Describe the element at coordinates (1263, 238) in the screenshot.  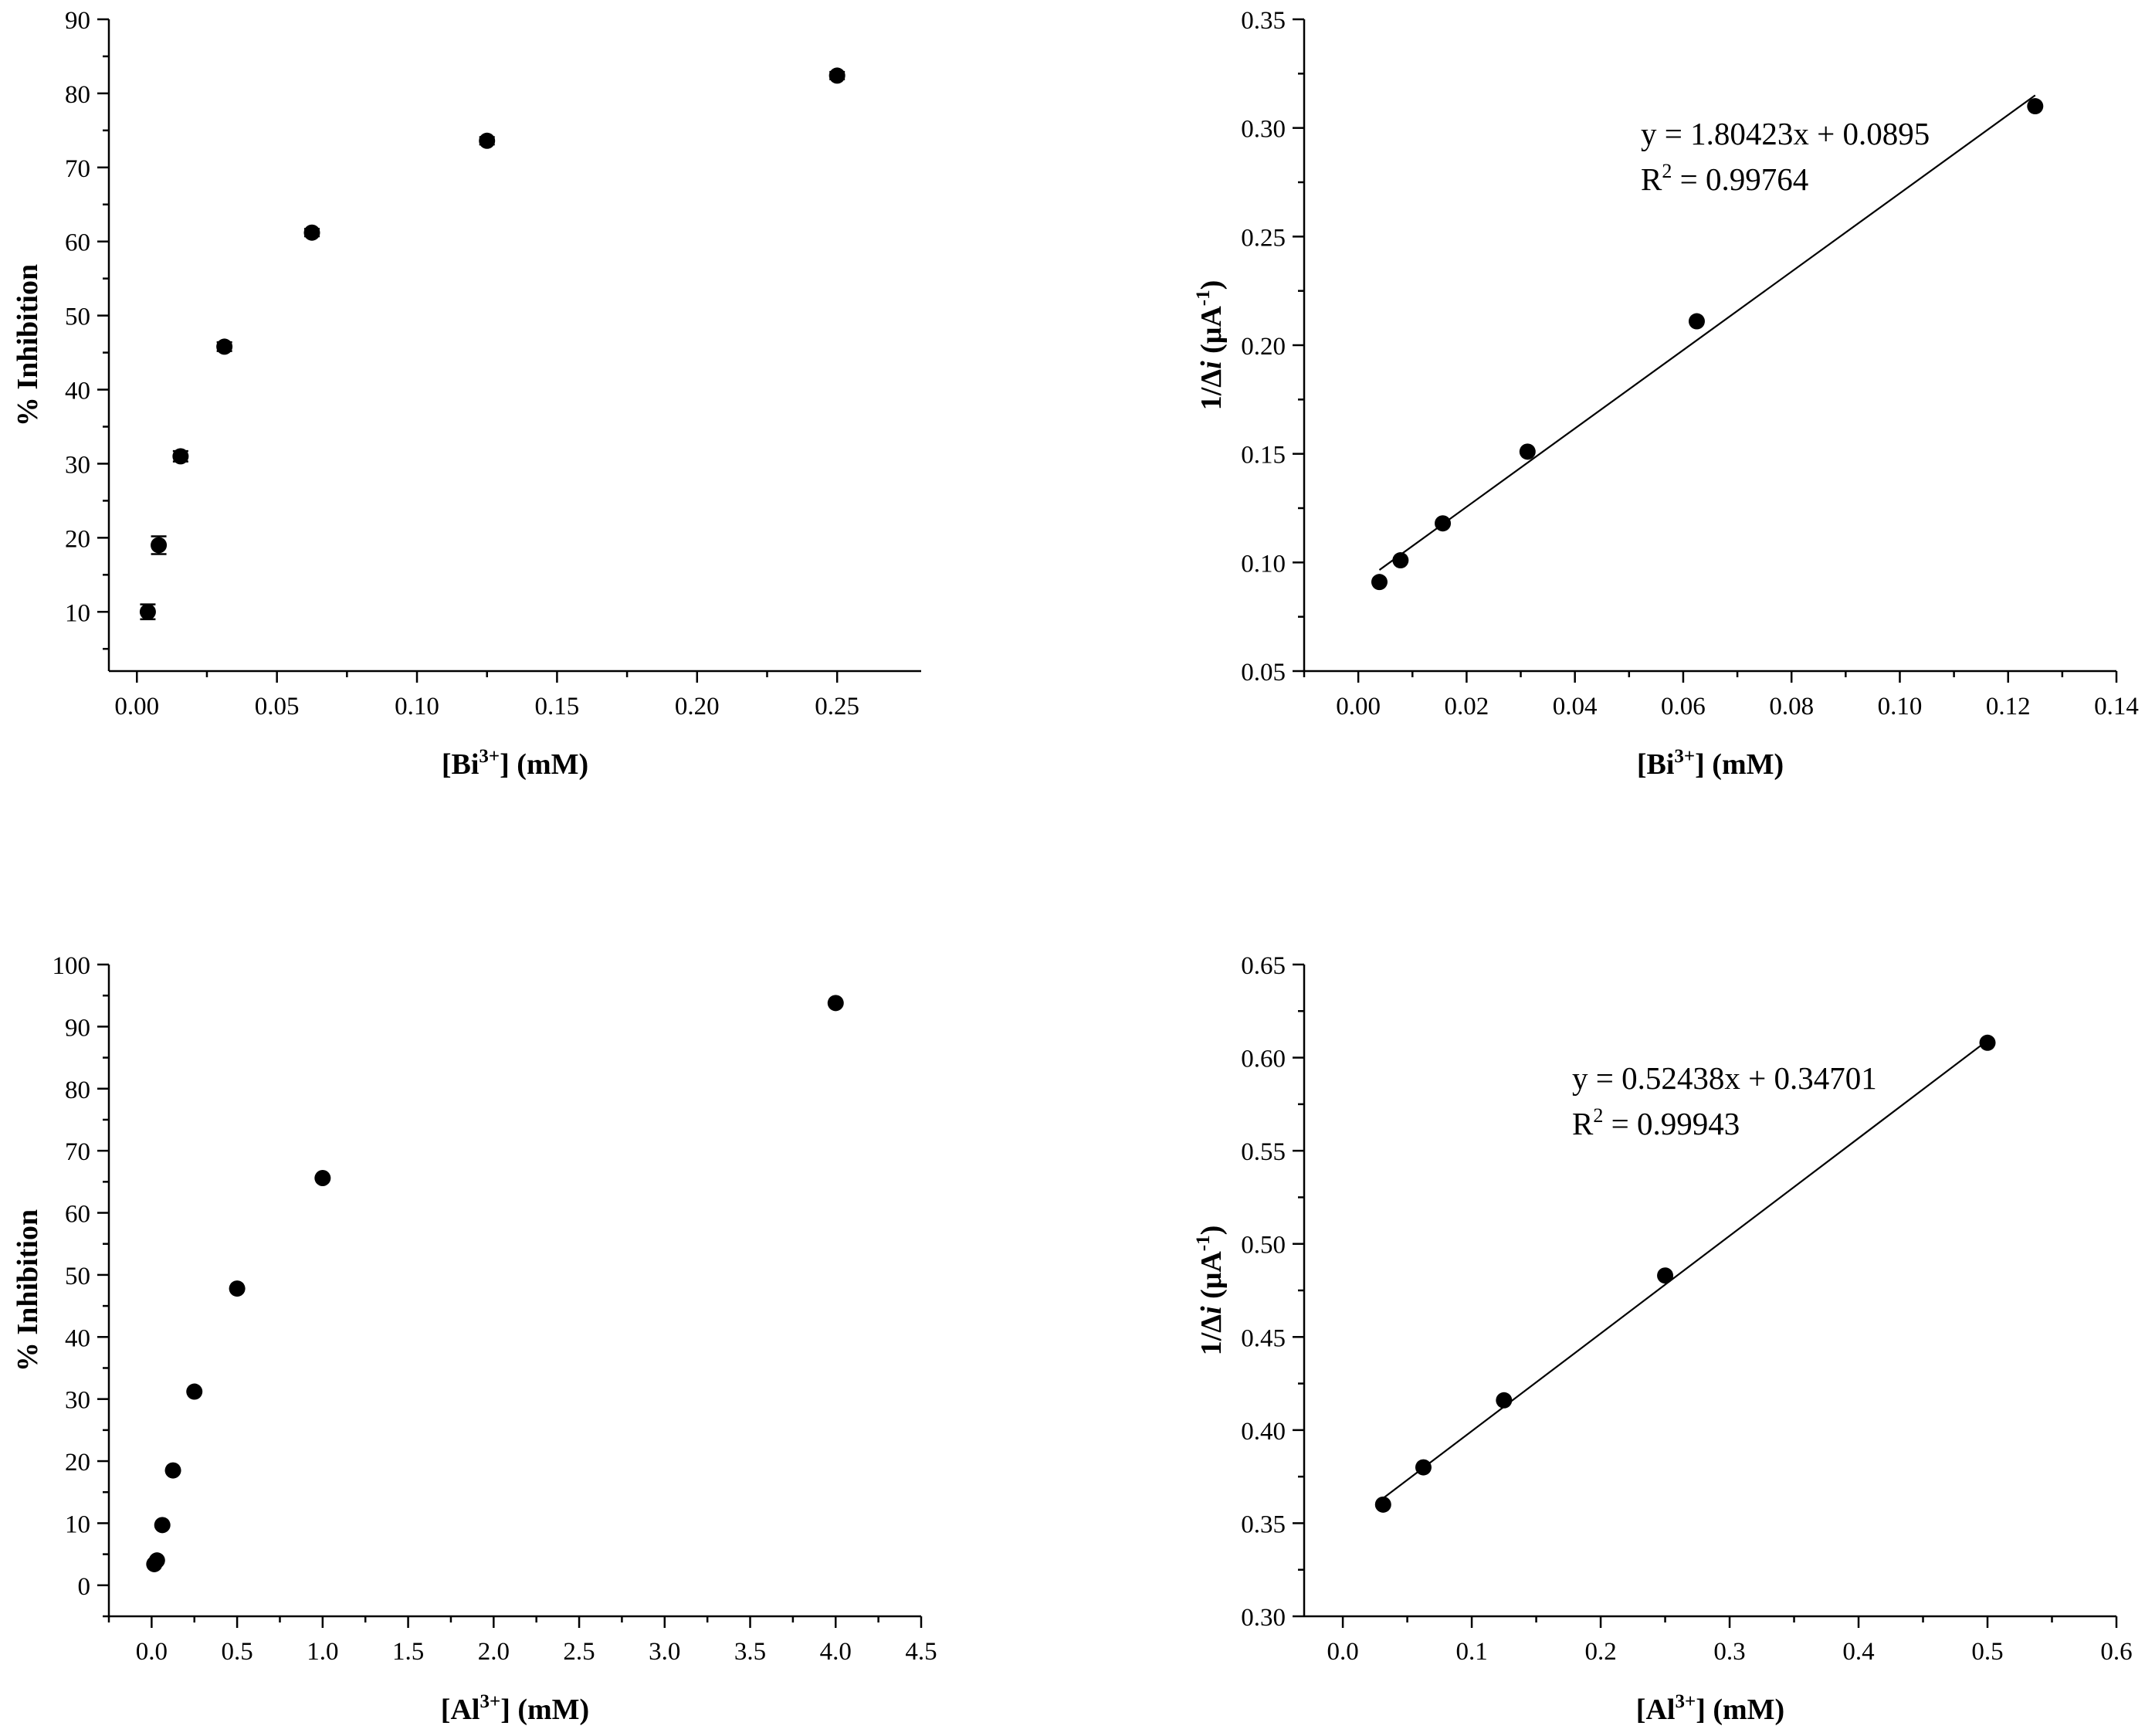
I see `y-tick-label: 0.25` at that location.